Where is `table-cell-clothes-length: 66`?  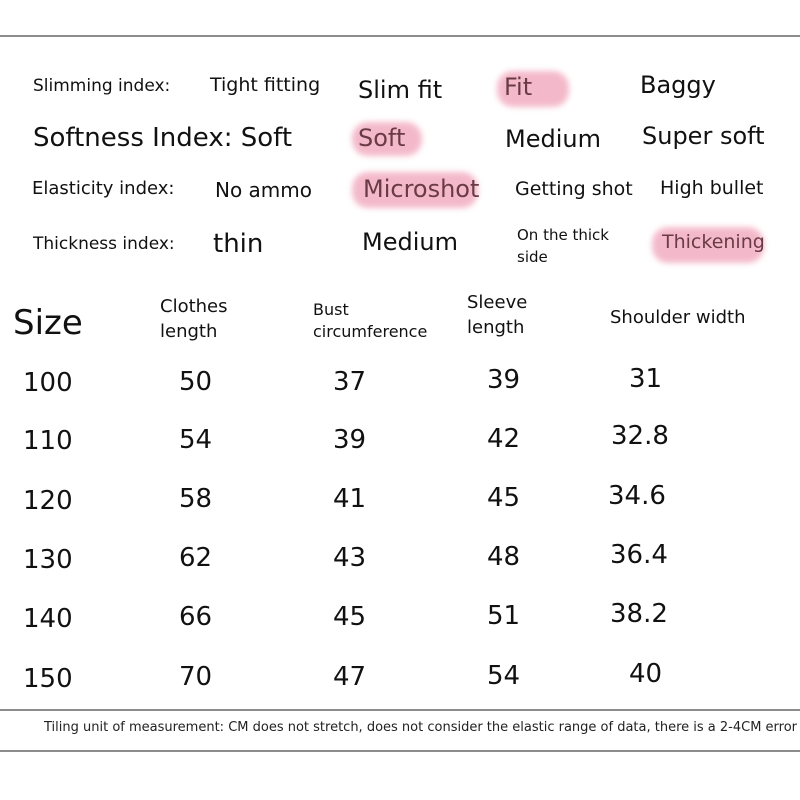 table-cell-clothes-length: 66 is located at coordinates (196, 617).